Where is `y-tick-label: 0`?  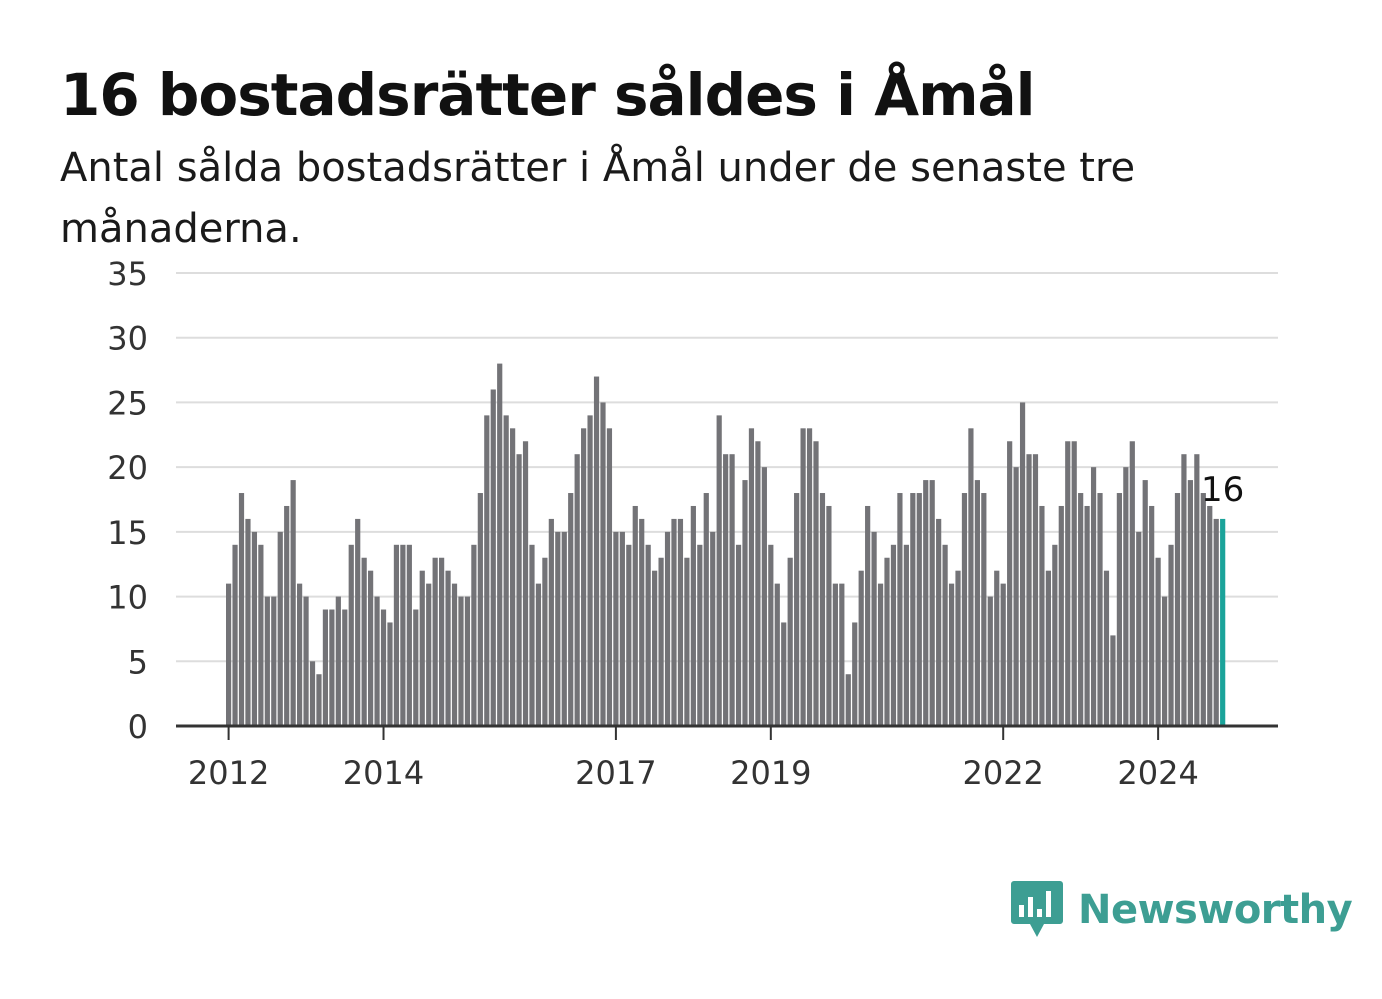 y-tick-label: 0 is located at coordinates (138, 727).